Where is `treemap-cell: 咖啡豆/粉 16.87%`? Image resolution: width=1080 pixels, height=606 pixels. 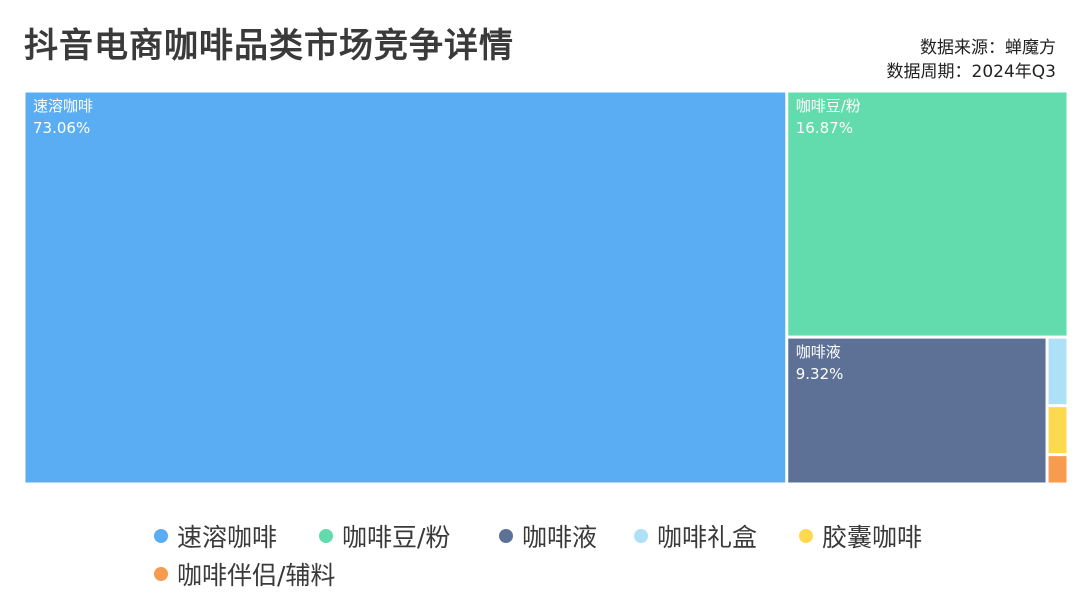 treemap-cell: 咖啡豆/粉 16.87% is located at coordinates (927, 214).